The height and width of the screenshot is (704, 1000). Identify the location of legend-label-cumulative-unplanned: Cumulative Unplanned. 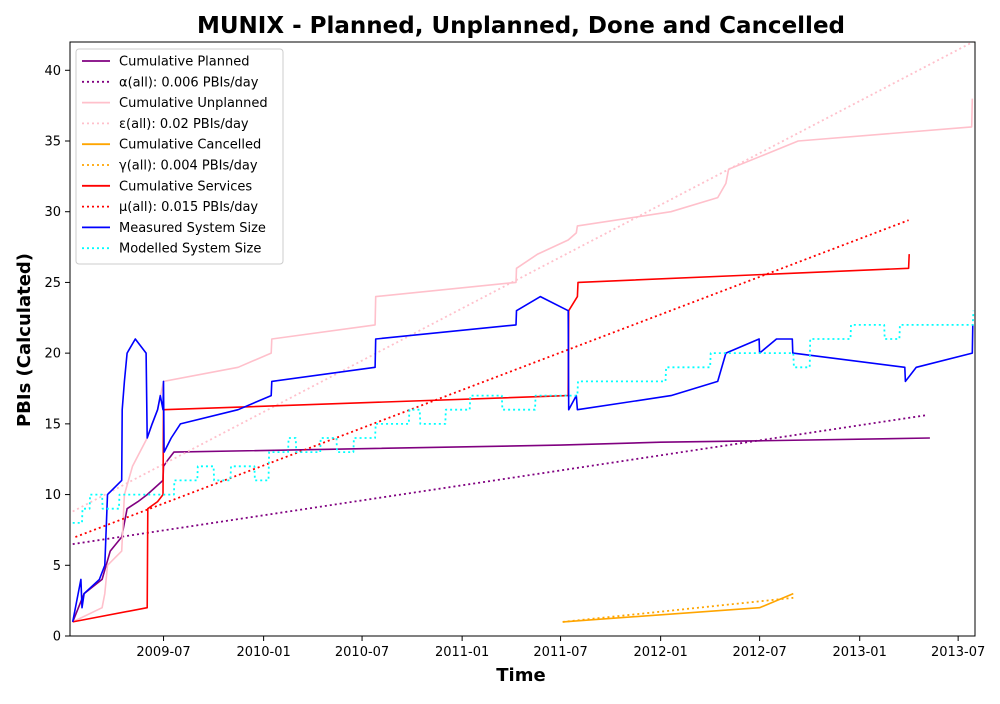
(193, 103).